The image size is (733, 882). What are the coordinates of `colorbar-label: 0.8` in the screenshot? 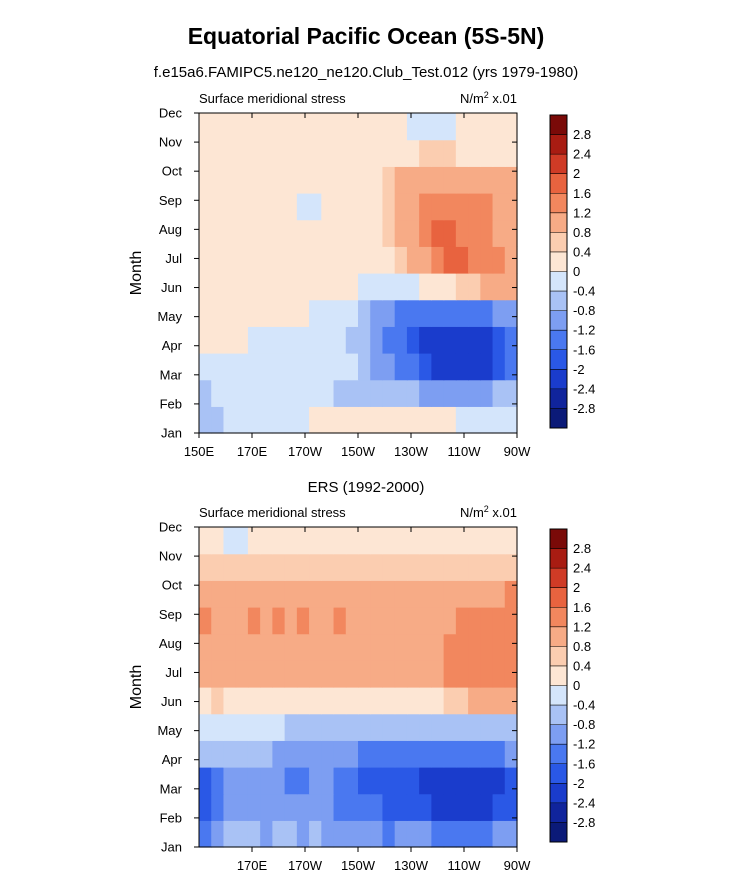 It's located at (582, 646).